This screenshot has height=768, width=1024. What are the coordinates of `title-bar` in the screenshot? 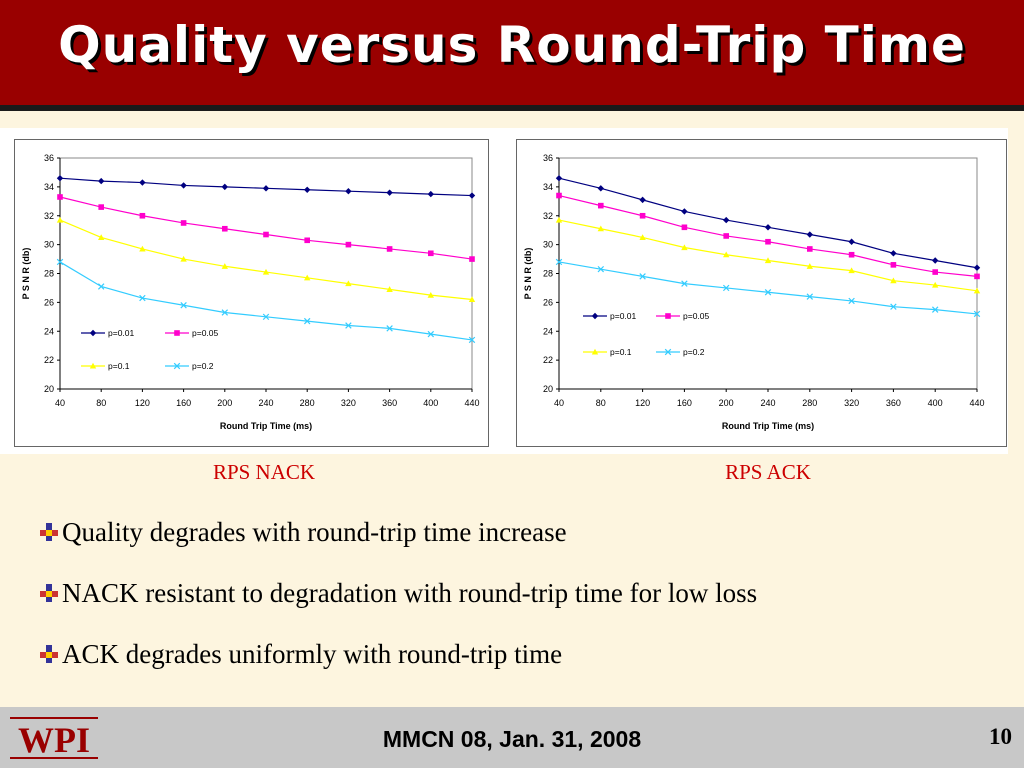 It's located at (512, 52).